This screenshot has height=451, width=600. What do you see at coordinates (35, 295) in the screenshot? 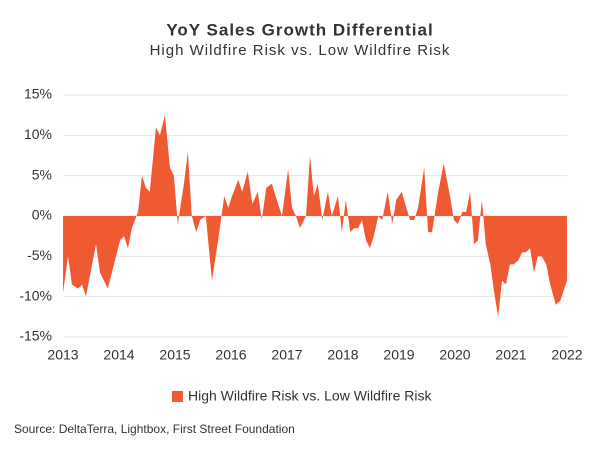
I see `y-tick-label: -10%` at bounding box center [35, 295].